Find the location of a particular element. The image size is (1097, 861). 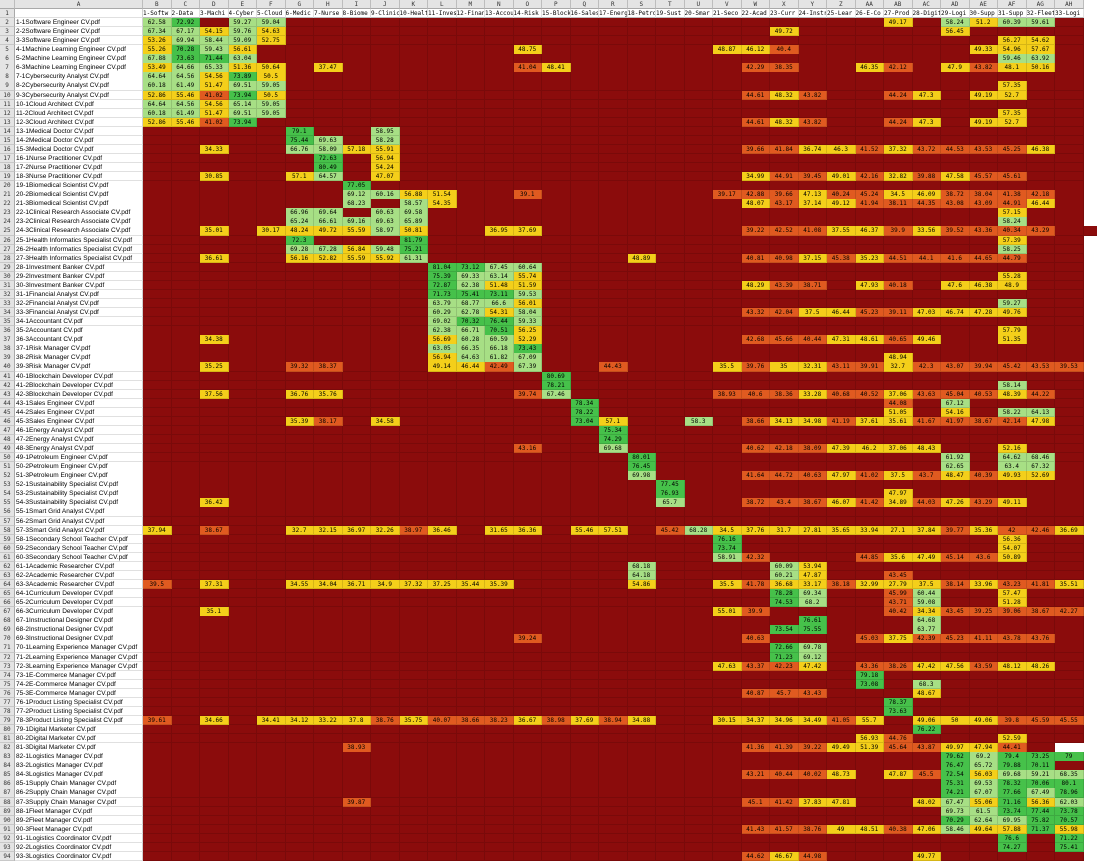

score-cell: 46.09 is located at coordinates (926, 195).